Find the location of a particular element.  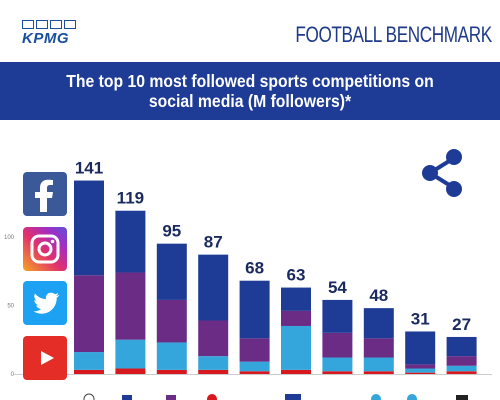

competition-logos-row is located at coordinates (250, 394).